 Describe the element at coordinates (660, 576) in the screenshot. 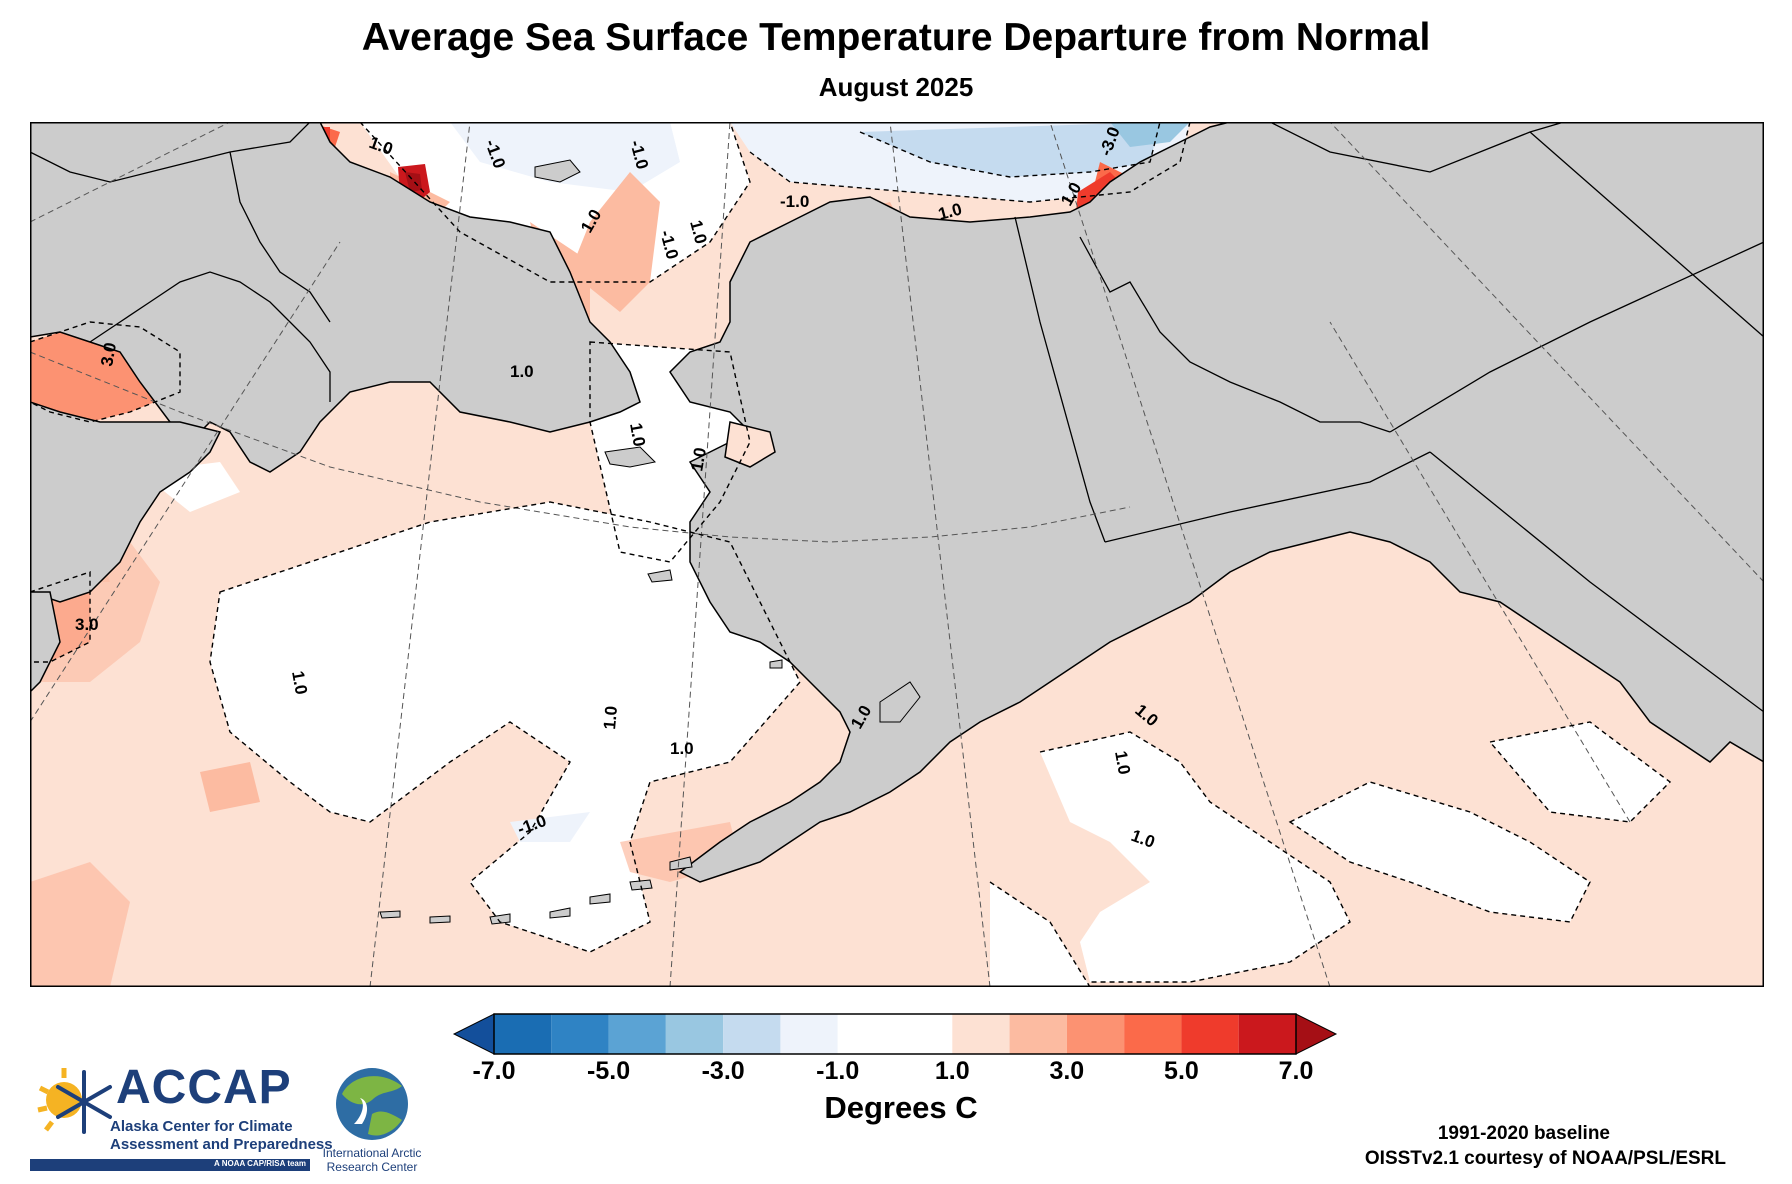

I see `st-matthew-island` at that location.